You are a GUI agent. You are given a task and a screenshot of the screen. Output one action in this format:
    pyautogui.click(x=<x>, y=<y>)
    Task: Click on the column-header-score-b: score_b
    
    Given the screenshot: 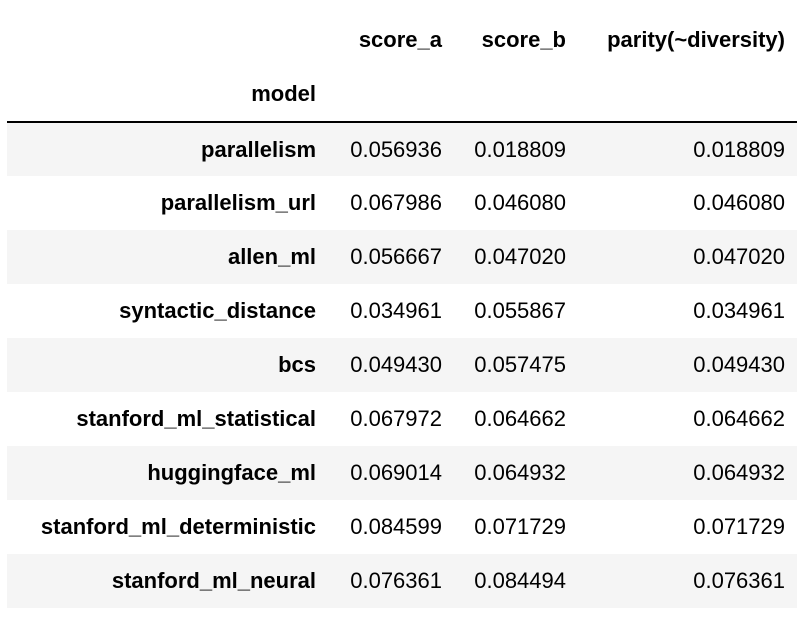 What is the action you would take?
    pyautogui.click(x=523, y=39)
    